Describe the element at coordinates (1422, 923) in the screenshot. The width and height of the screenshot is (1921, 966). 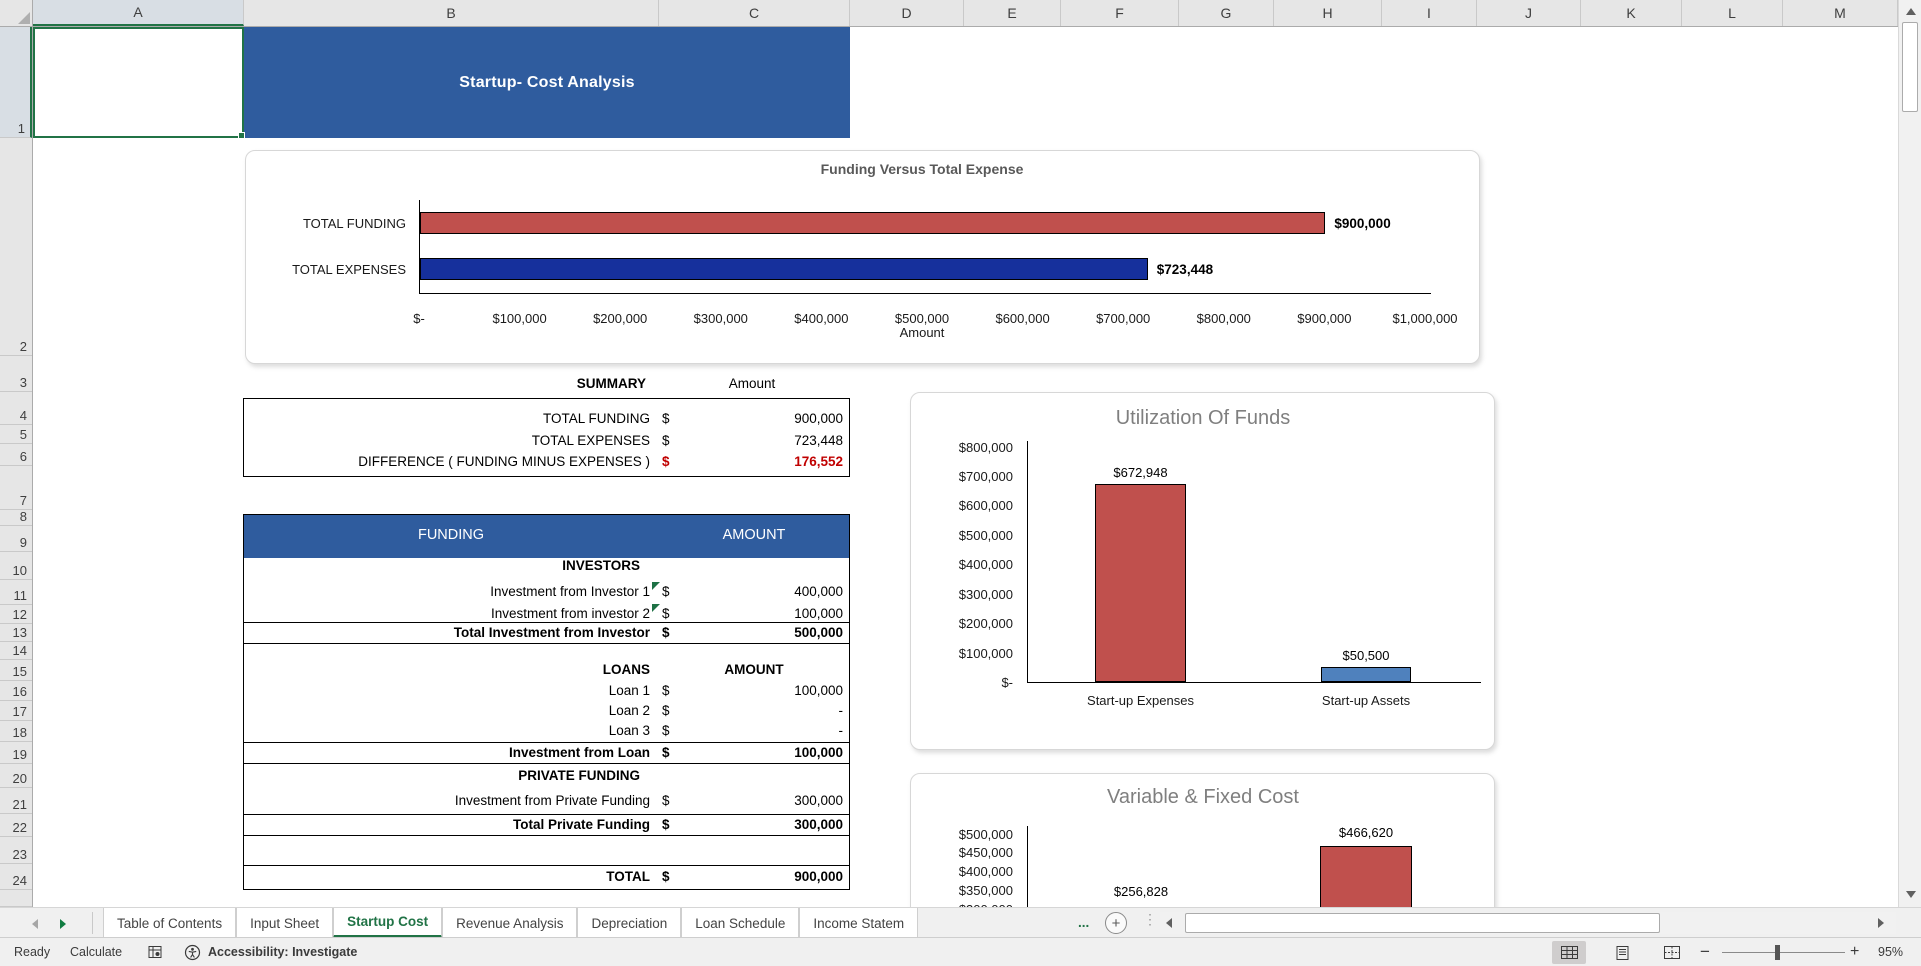
I see `horizontal-scroll-thumb` at that location.